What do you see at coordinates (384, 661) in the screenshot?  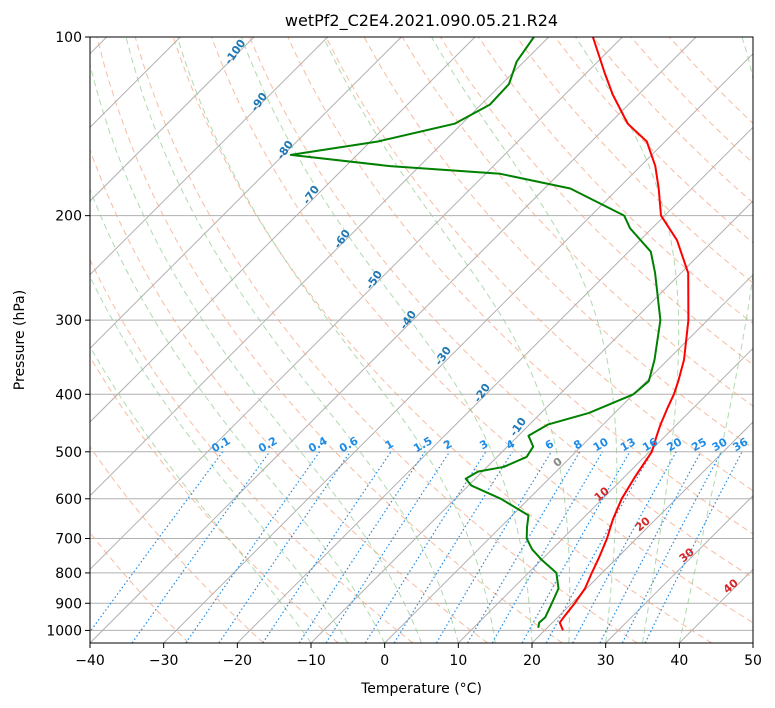 I see `x-tick-label: 0` at bounding box center [384, 661].